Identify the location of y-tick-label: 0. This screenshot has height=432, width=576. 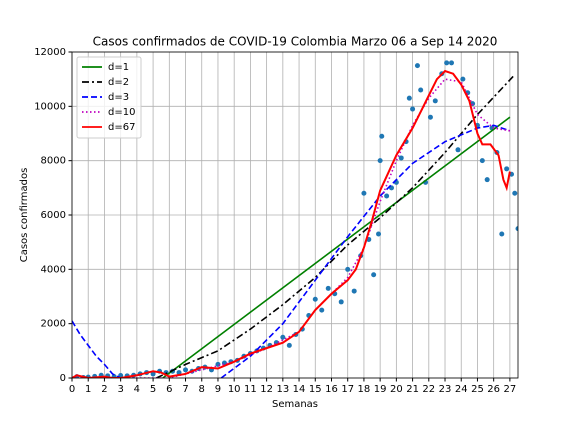
(63, 378).